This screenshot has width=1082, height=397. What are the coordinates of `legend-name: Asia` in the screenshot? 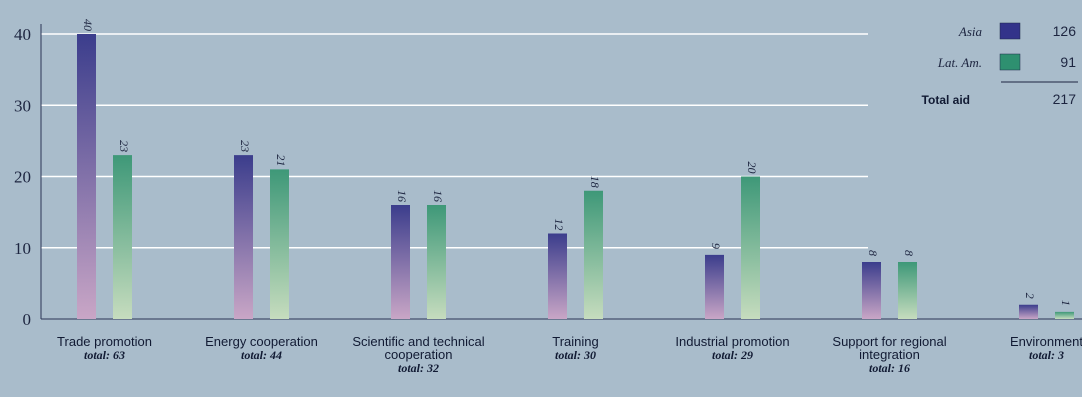 It's located at (970, 31).